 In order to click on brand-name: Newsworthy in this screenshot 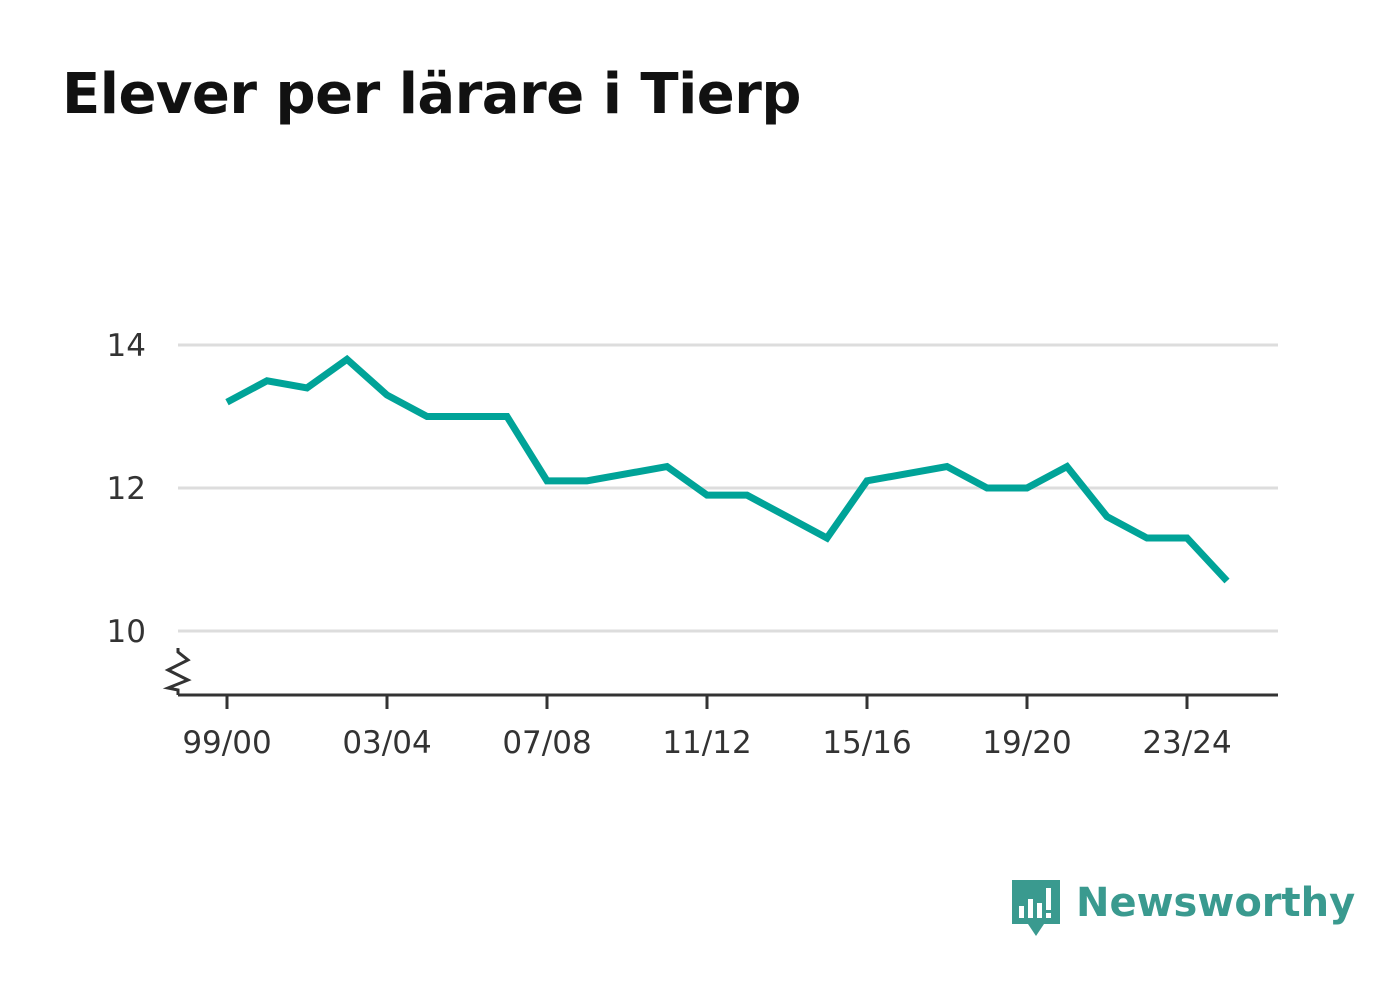, I will do `click(1216, 903)`.